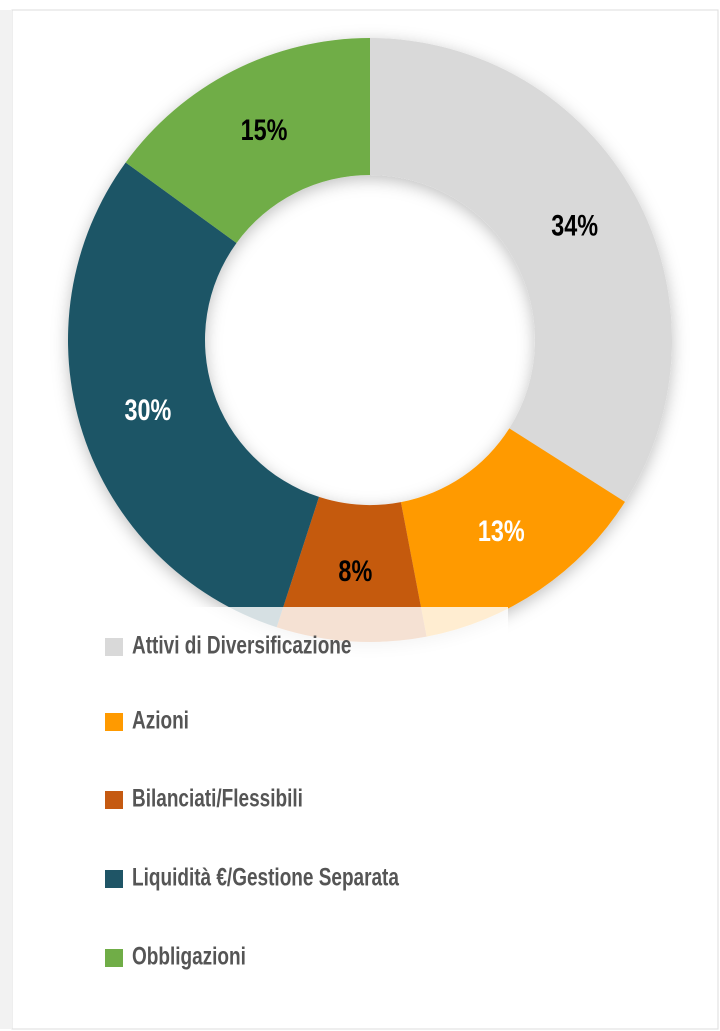 The width and height of the screenshot is (720, 1031). Describe the element at coordinates (160, 720) in the screenshot. I see `legend-label: Azioni` at that location.